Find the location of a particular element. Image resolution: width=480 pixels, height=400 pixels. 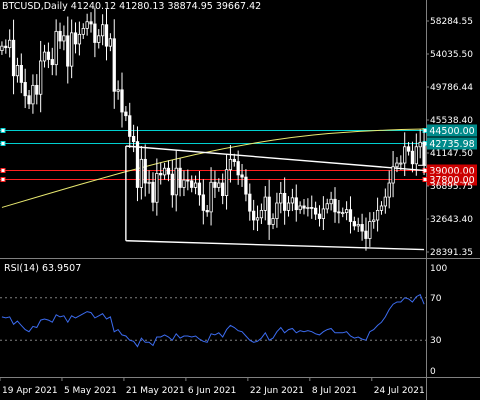

time-tick-1: 5 May 2021 is located at coordinates (90, 391).